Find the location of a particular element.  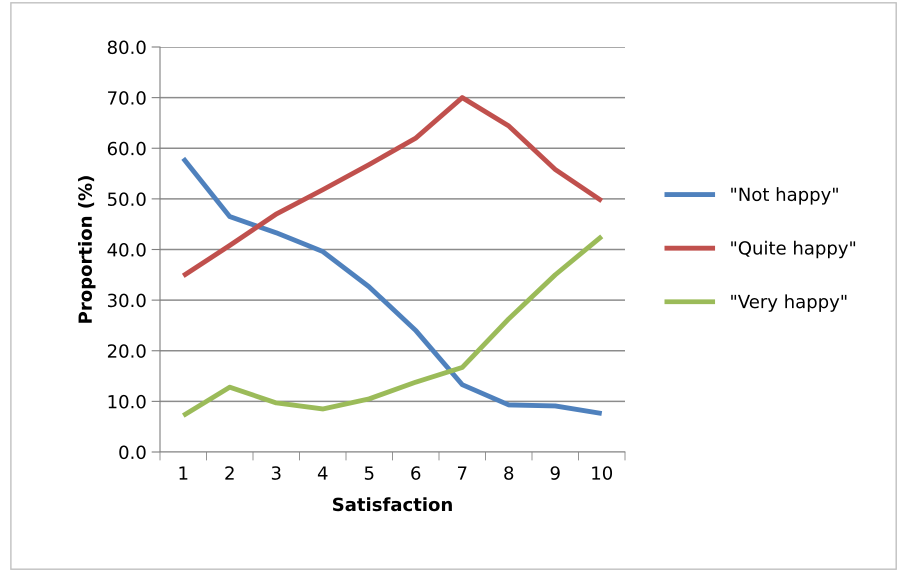

x-tick-label: 1 is located at coordinates (183, 473).